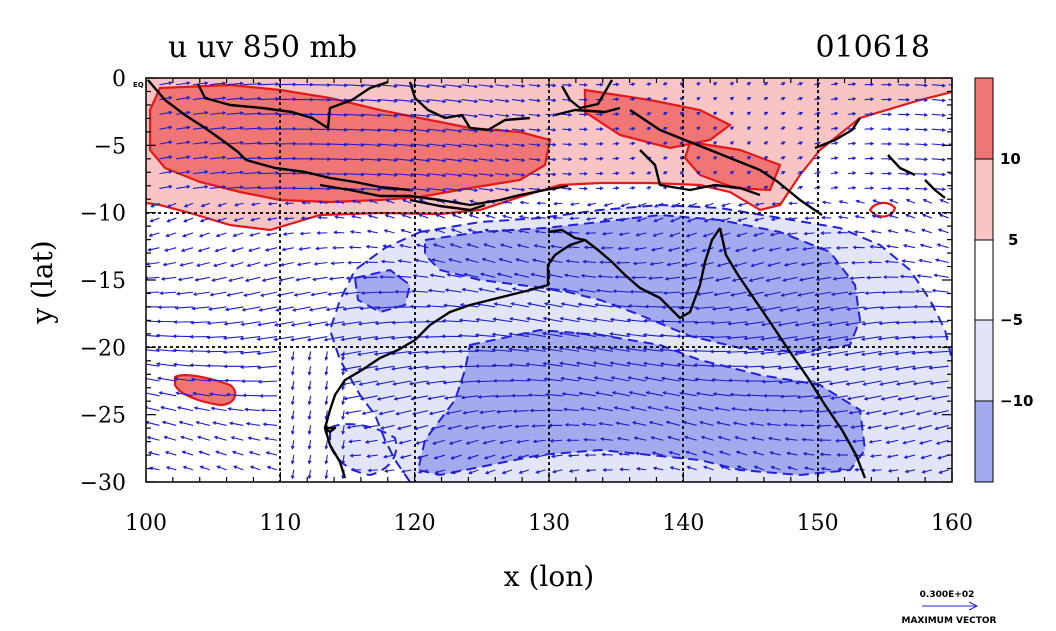 Image resolution: width=1056 pixels, height=631 pixels. Describe the element at coordinates (415, 523) in the screenshot. I see `x-tick-label: 120` at that location.